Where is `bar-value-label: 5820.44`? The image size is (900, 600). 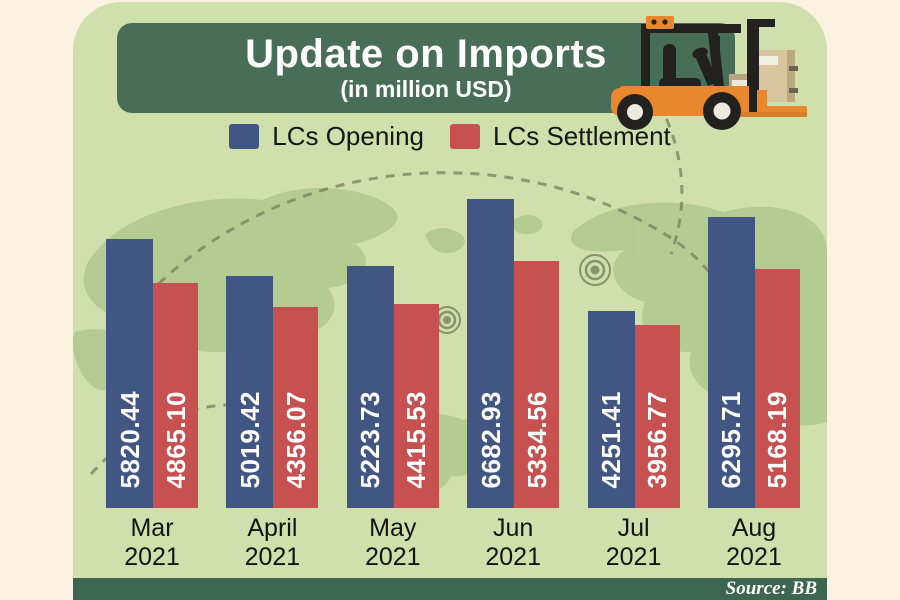
bar-value-label: 5820.44 is located at coordinates (129, 439).